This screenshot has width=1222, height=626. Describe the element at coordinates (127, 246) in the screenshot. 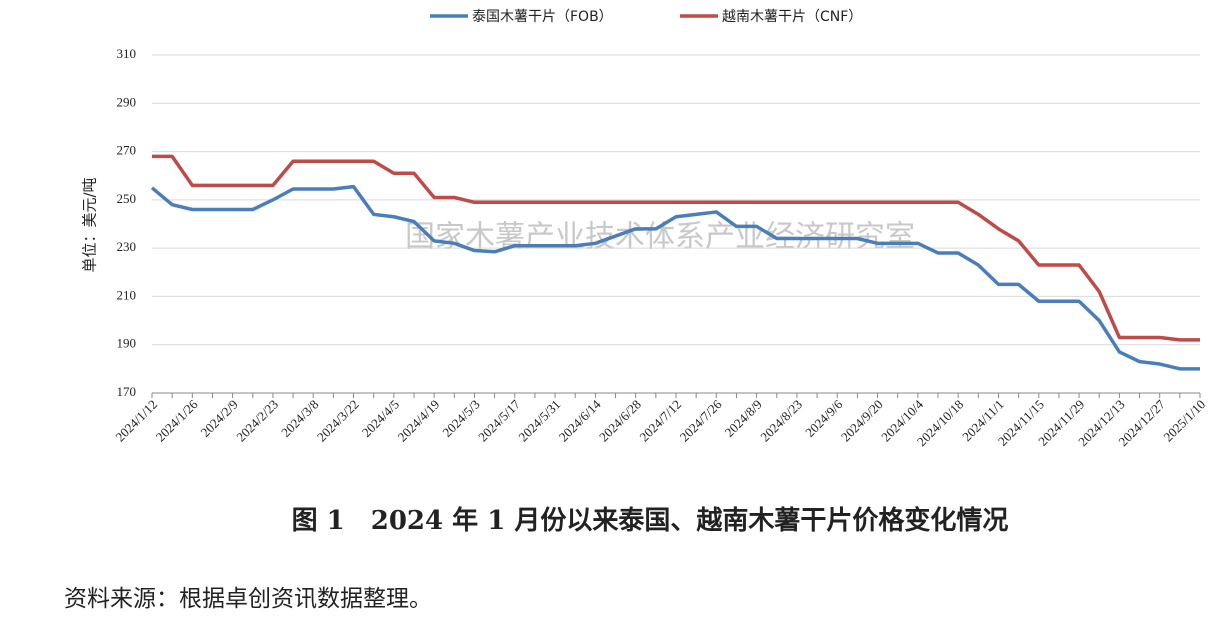

I see `y-tick-label: 230` at that location.